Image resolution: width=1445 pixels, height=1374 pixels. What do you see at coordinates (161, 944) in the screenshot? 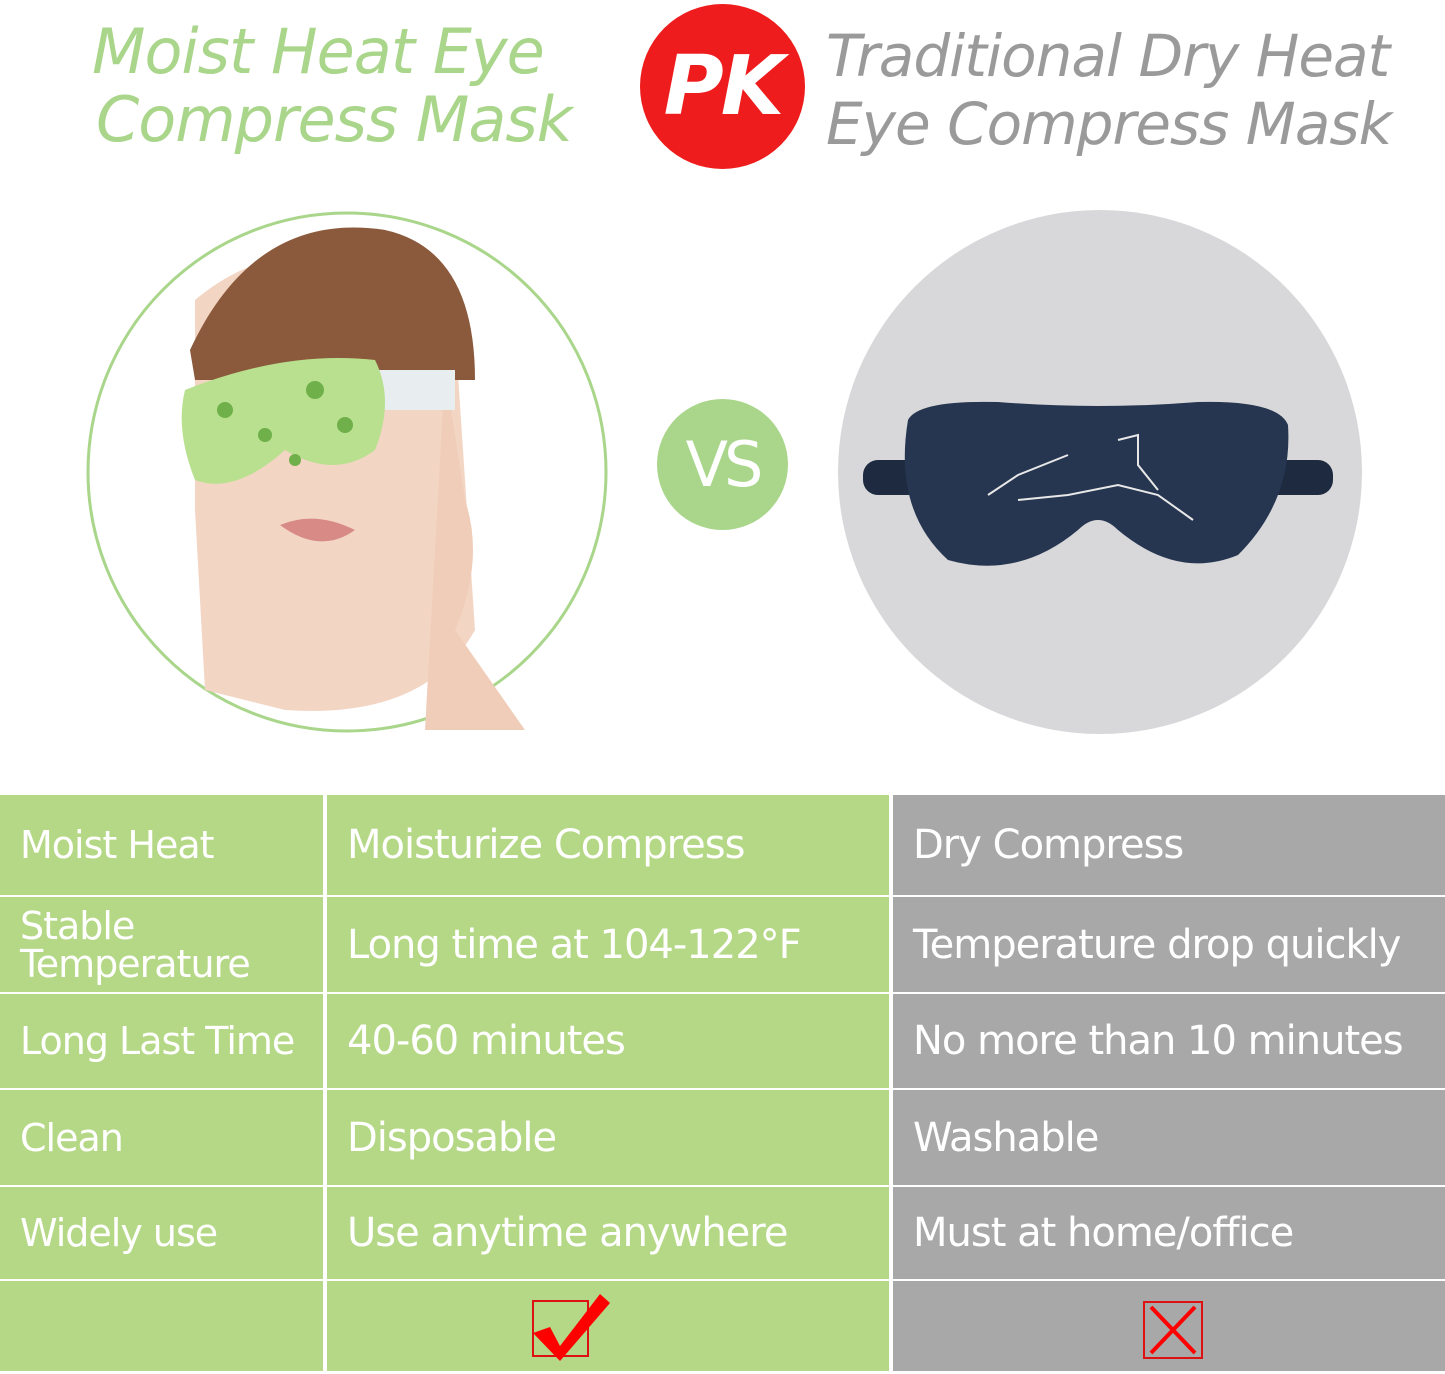
I see `feature-cell: Stable Temperature` at bounding box center [161, 944].